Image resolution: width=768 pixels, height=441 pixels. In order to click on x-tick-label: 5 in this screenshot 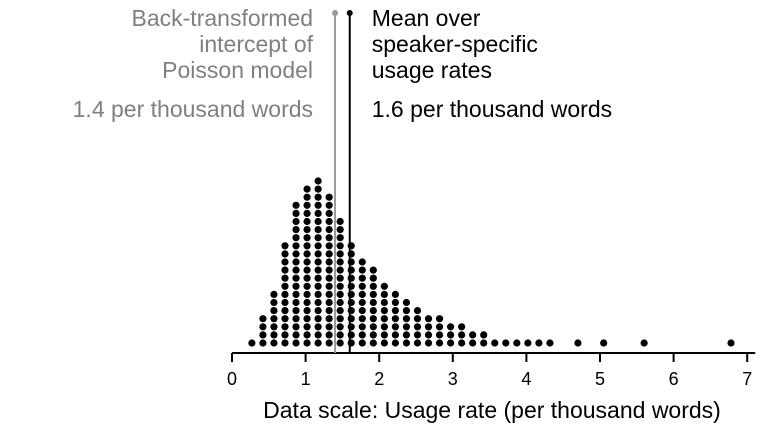, I will do `click(600, 379)`.